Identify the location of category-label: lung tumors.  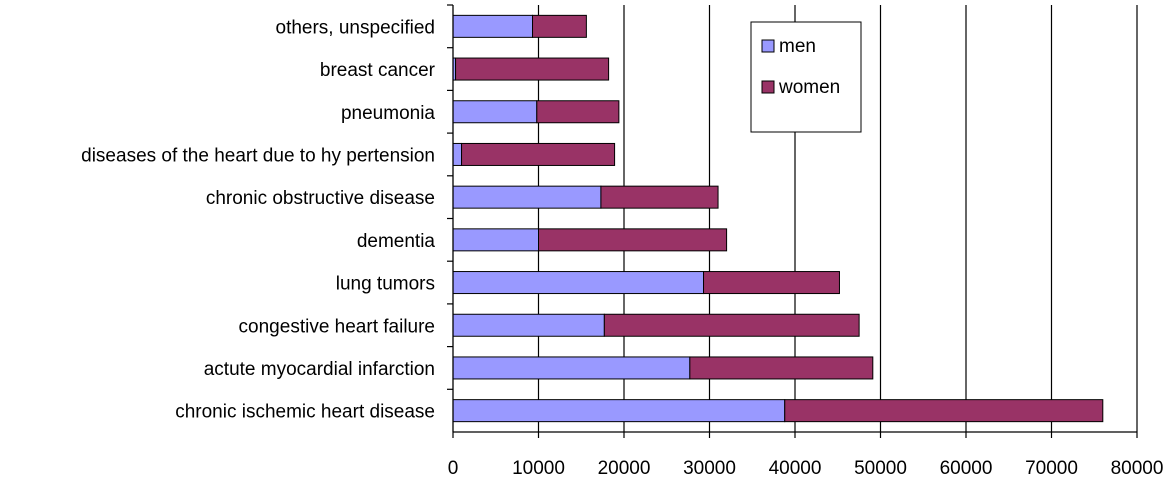
(385, 284).